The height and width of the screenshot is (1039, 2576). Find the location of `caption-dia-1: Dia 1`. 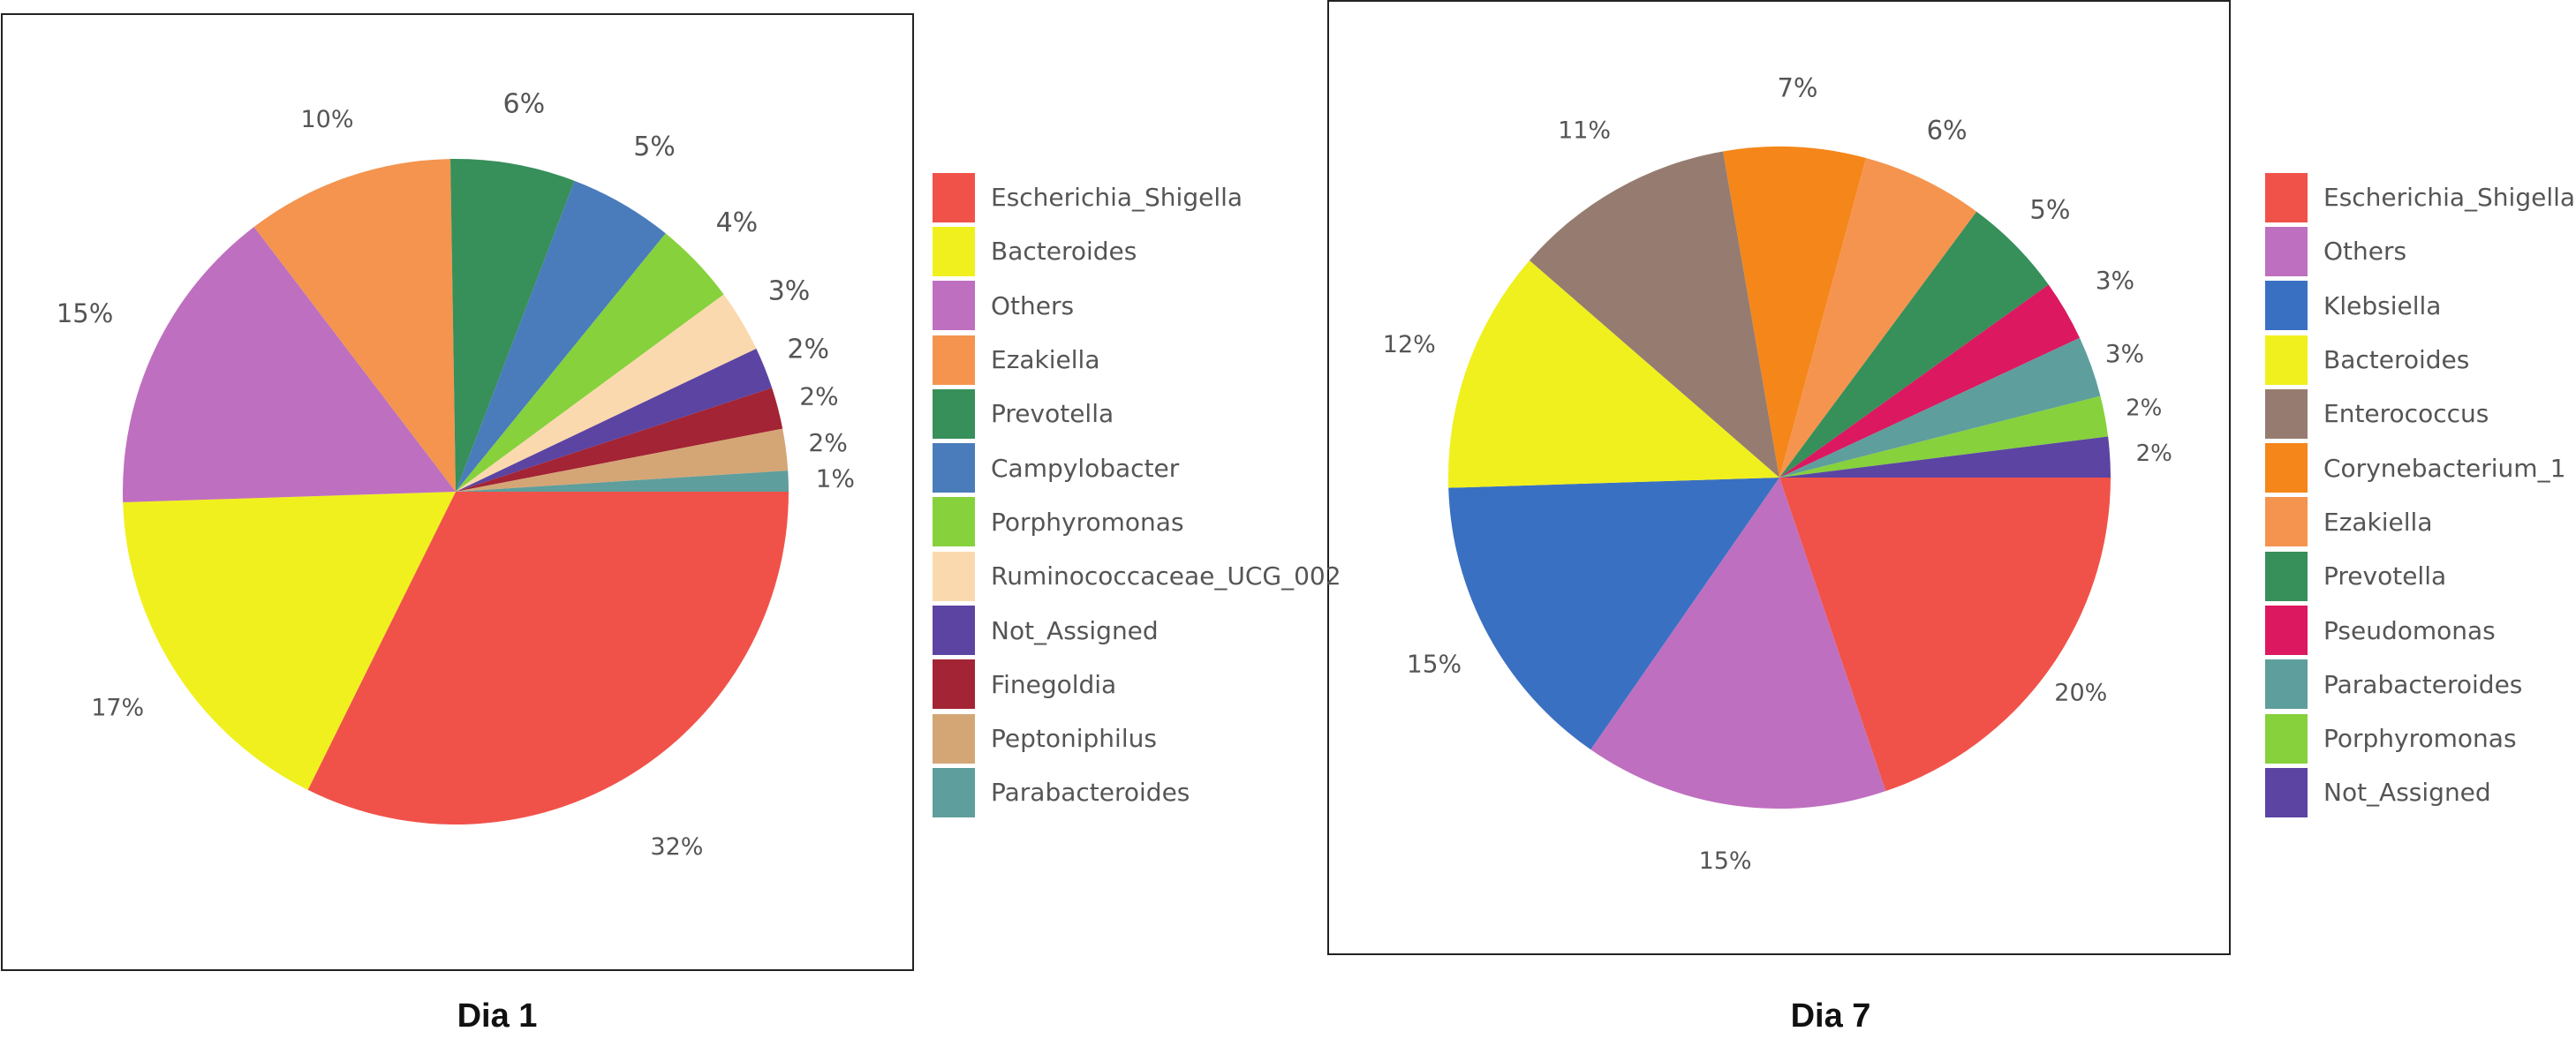

caption-dia-1: Dia 1 is located at coordinates (497, 1017).